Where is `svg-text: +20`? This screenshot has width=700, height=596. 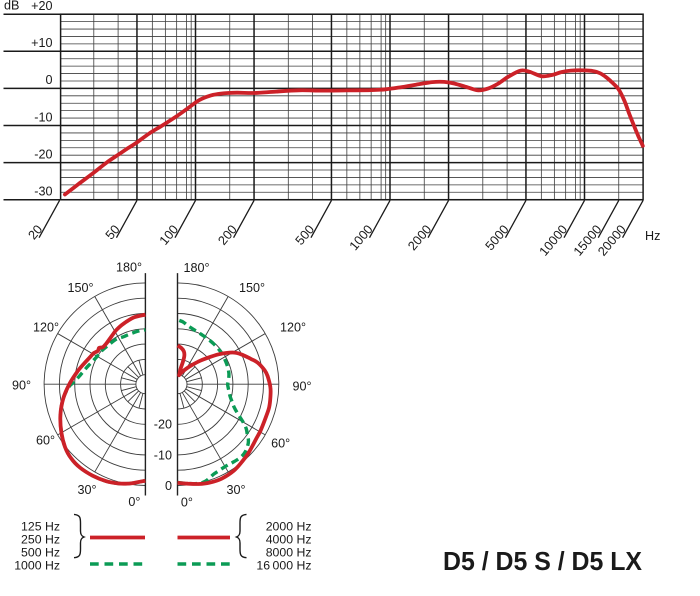
svg-text: +20 is located at coordinates (41, 6).